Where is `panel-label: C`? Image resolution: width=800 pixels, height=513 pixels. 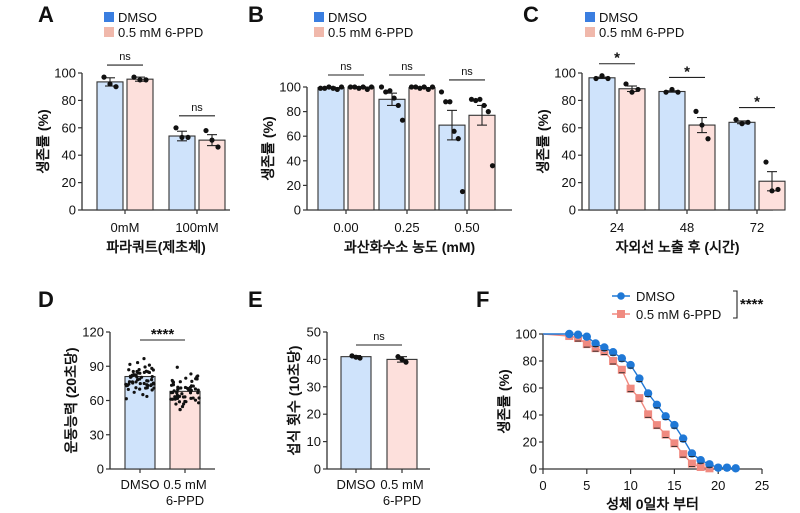 panel-label: C is located at coordinates (531, 14).